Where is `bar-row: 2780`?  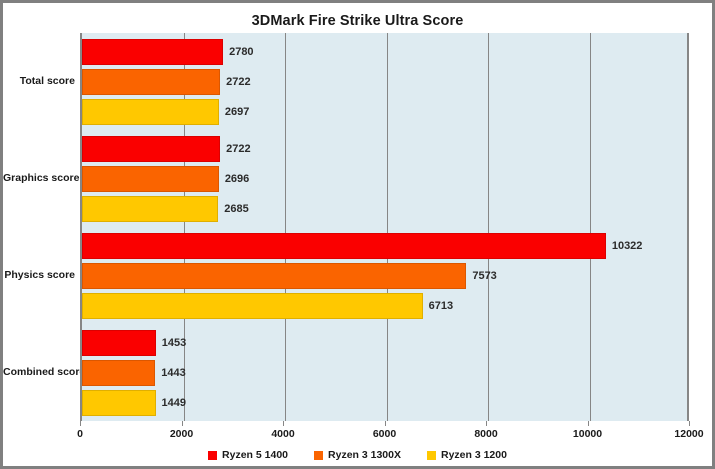 bar-row: 2780 is located at coordinates (384, 51).